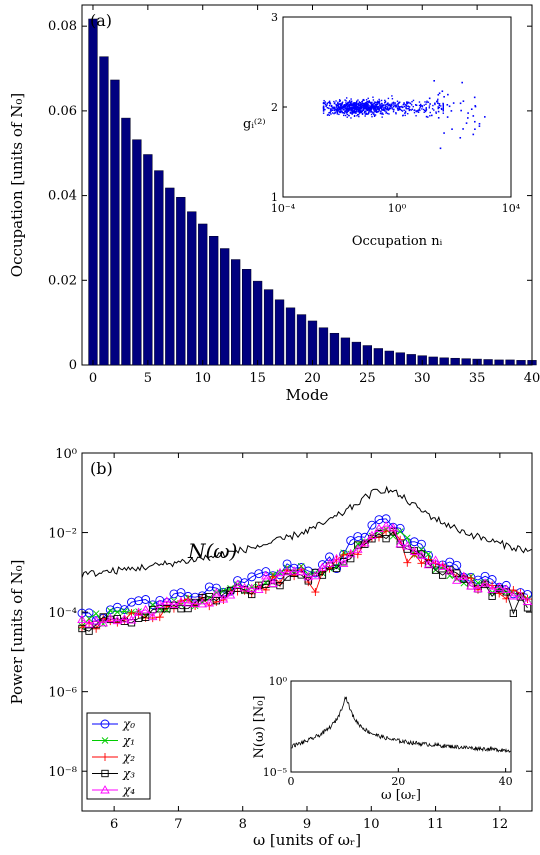  Describe the element at coordinates (398, 781) in the screenshot. I see `inset-x-tick-label: 20` at that location.